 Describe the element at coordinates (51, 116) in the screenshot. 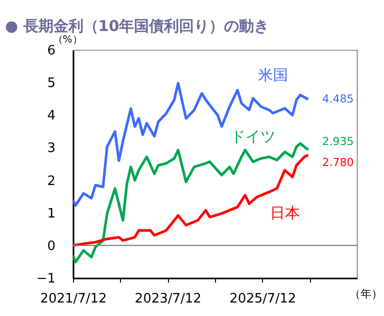

I see `y-tick-label: 4` at that location.